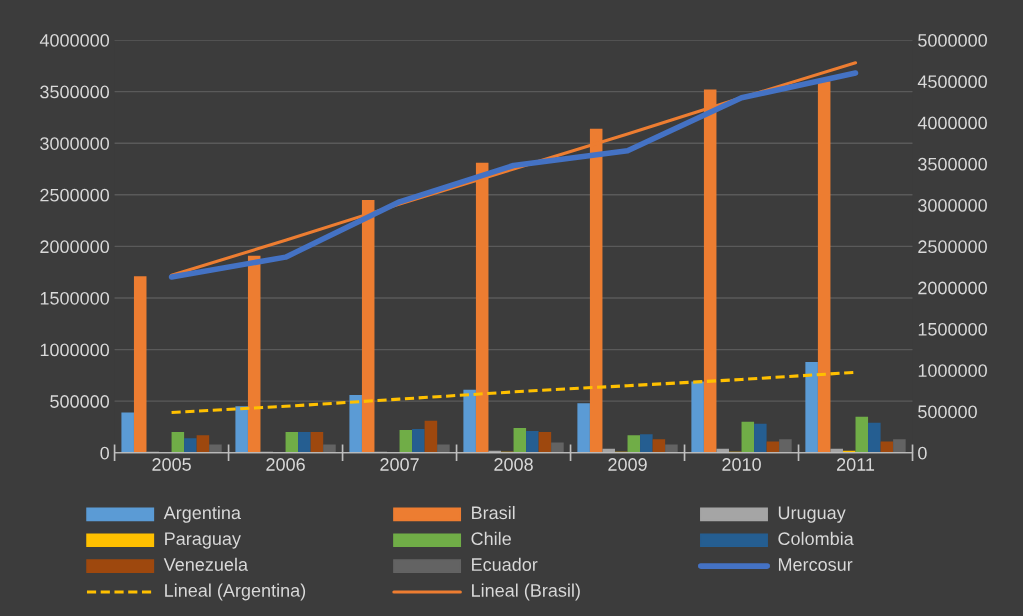 This screenshot has width=1023, height=616. What do you see at coordinates (922, 453) in the screenshot?
I see `y2-tick-label: 0` at bounding box center [922, 453].